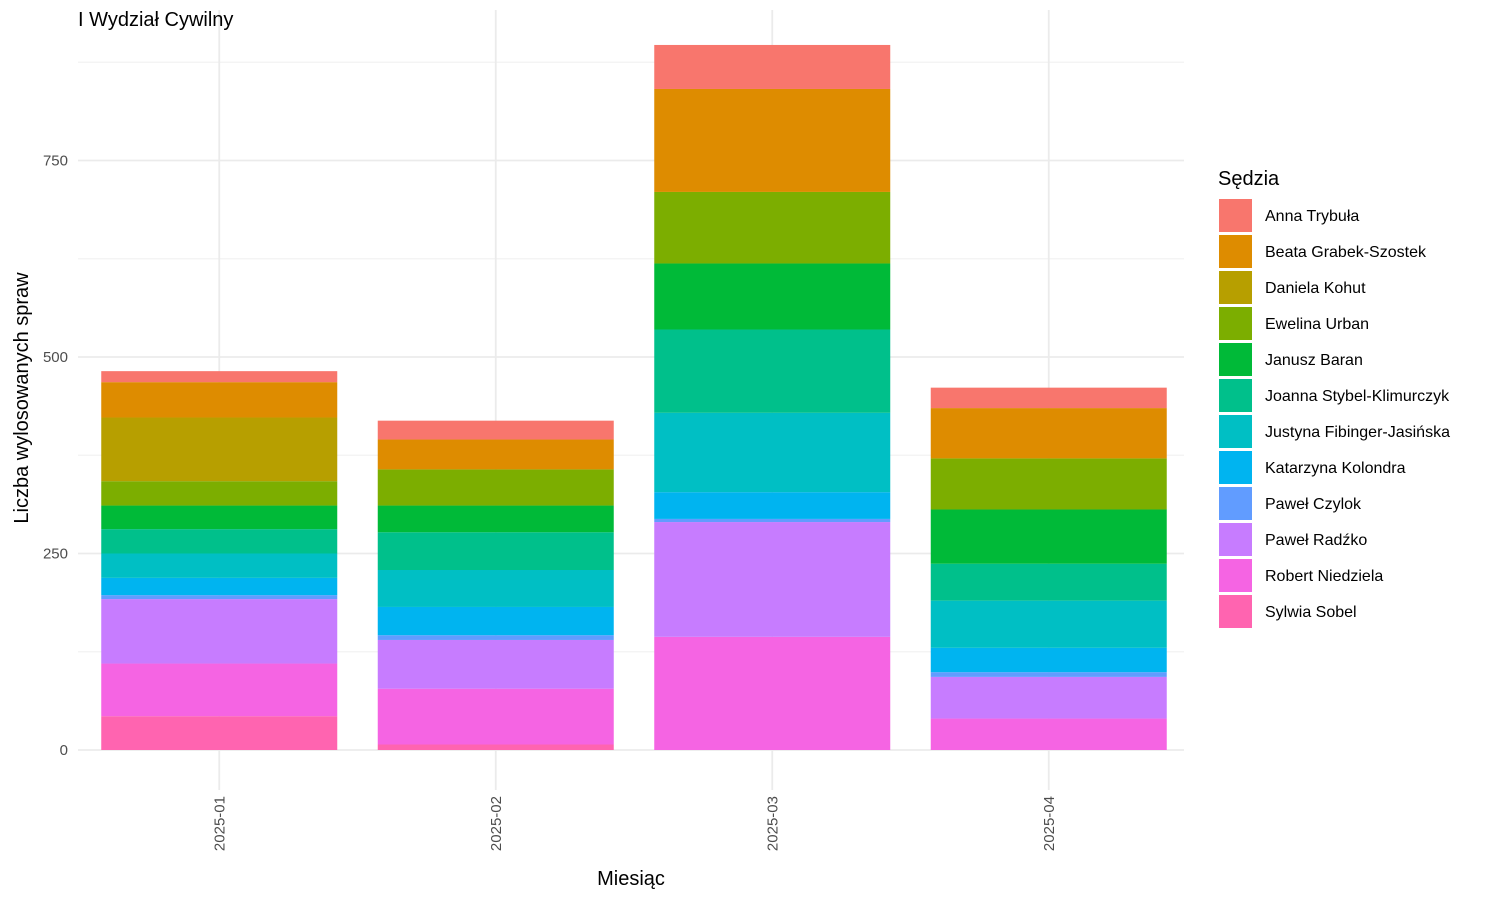 The image size is (1500, 900). What do you see at coordinates (1357, 432) in the screenshot?
I see `legend-label: Justyna Fibinger-Jasińska` at bounding box center [1357, 432].